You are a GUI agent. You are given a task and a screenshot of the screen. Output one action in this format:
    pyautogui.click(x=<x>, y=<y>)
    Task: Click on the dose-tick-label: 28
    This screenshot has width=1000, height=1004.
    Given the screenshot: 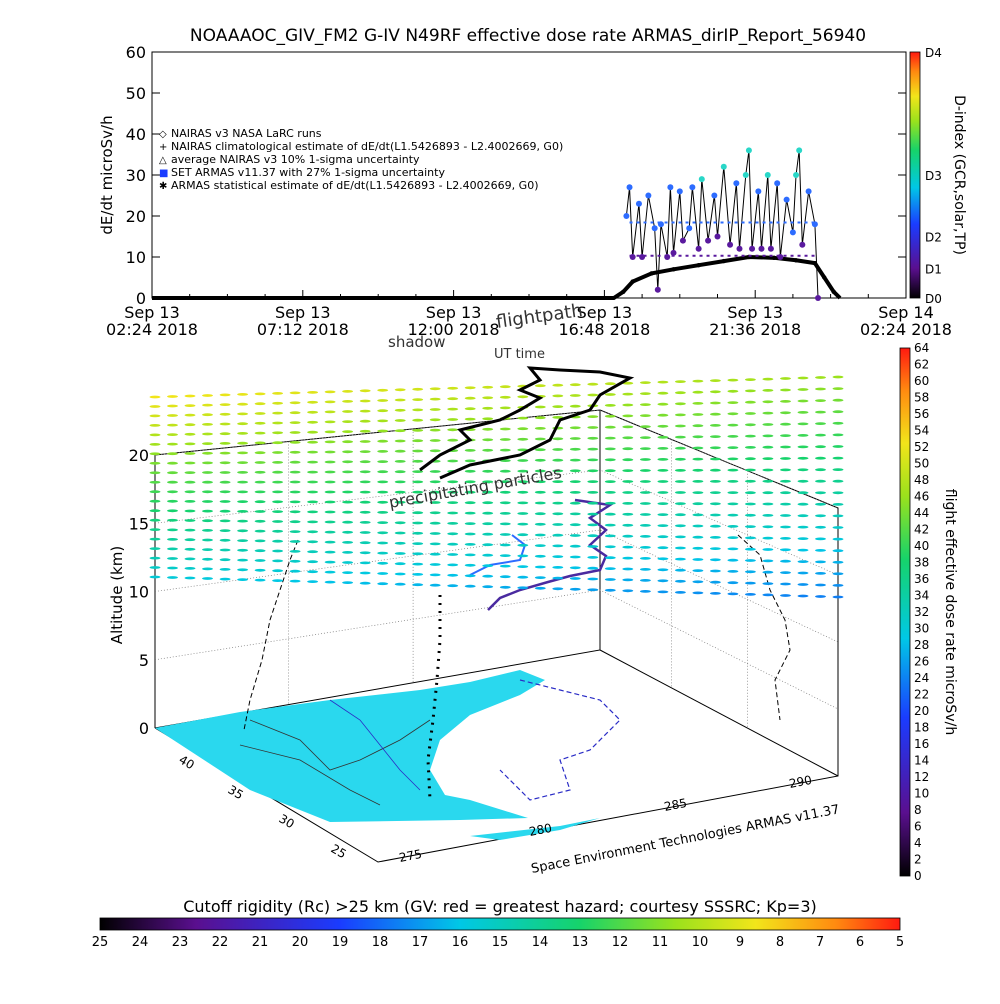 What is the action you would take?
    pyautogui.click(x=921, y=645)
    